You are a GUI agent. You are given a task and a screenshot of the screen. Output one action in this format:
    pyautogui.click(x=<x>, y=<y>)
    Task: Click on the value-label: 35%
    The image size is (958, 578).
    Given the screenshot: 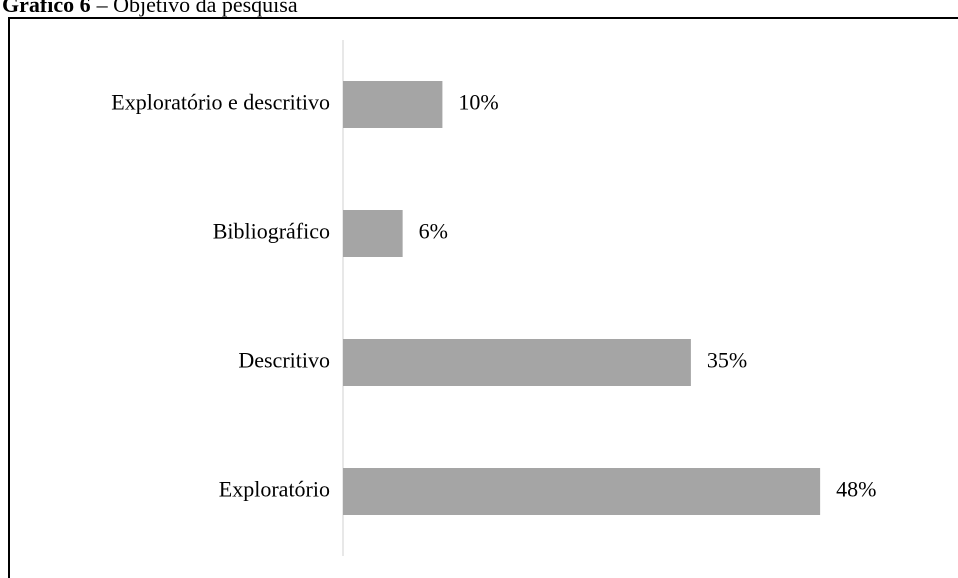 What is the action you would take?
    pyautogui.click(x=727, y=360)
    